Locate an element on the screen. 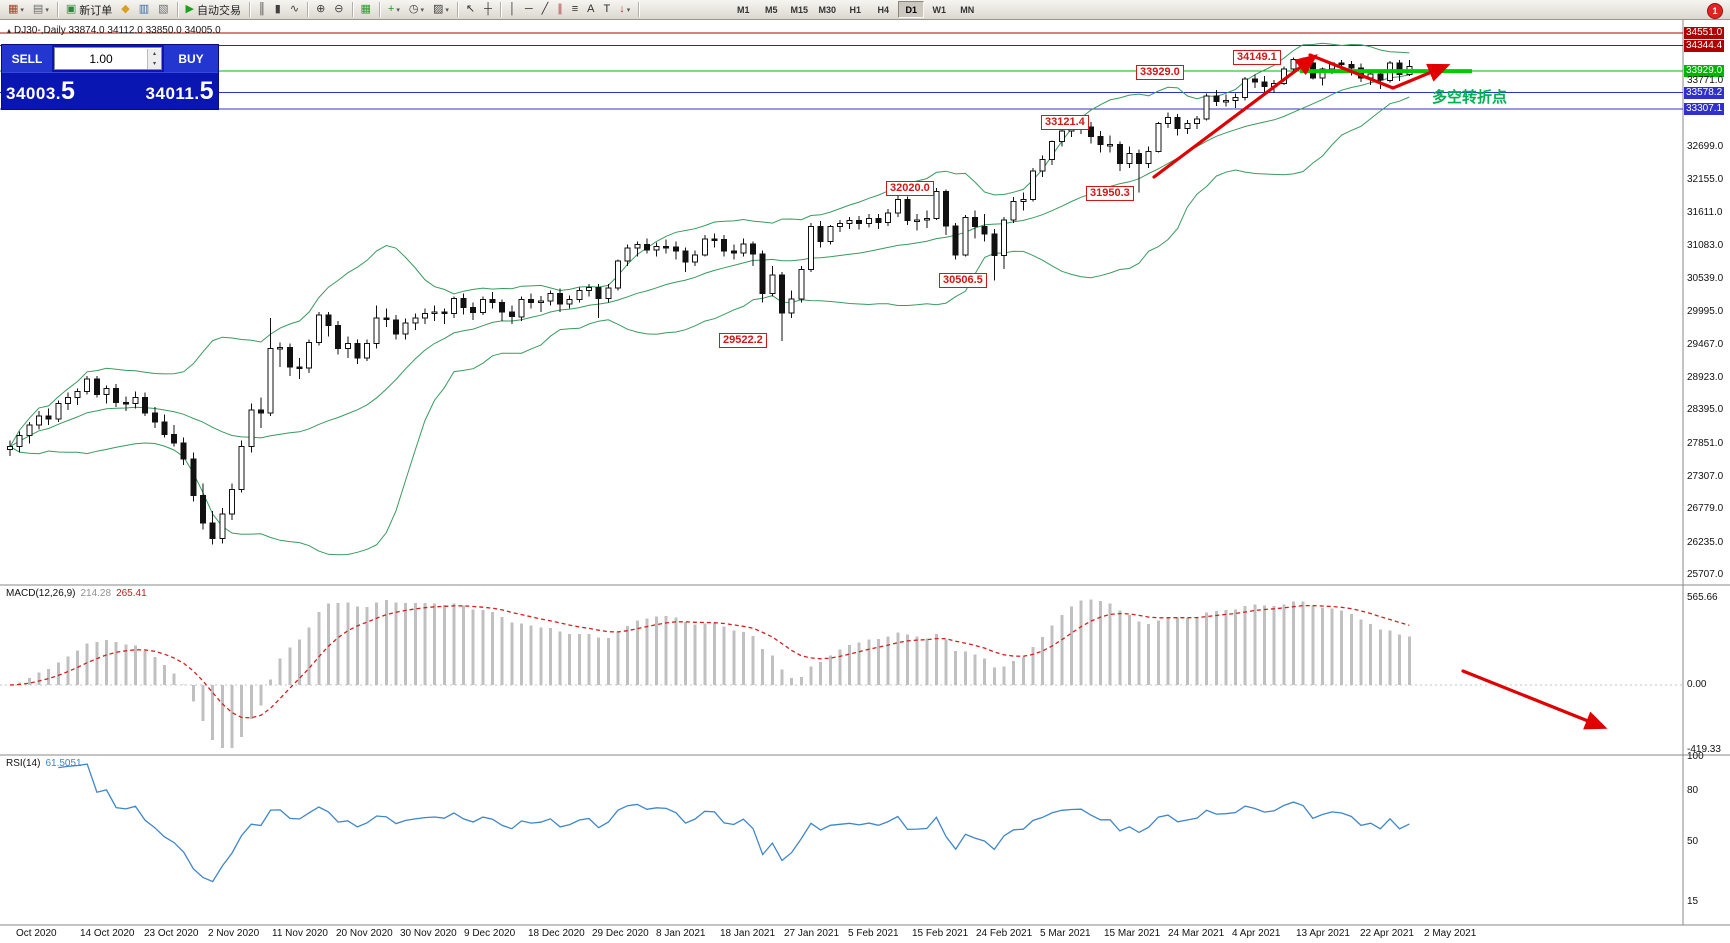 This screenshot has height=943, width=1730. crosshair-icon: ┼ is located at coordinates (488, 9).